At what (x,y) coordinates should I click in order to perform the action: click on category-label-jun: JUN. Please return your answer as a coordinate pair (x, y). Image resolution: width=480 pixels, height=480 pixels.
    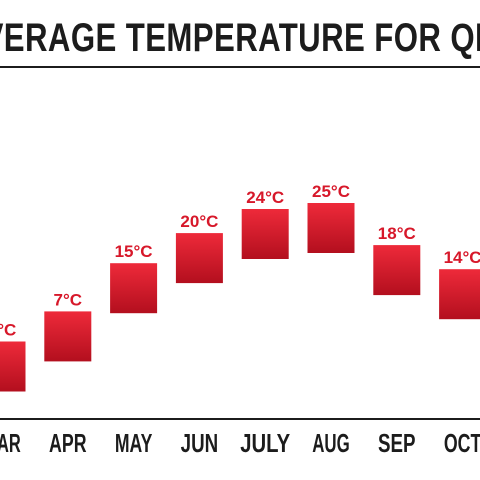
    Looking at the image, I should click on (200, 443).